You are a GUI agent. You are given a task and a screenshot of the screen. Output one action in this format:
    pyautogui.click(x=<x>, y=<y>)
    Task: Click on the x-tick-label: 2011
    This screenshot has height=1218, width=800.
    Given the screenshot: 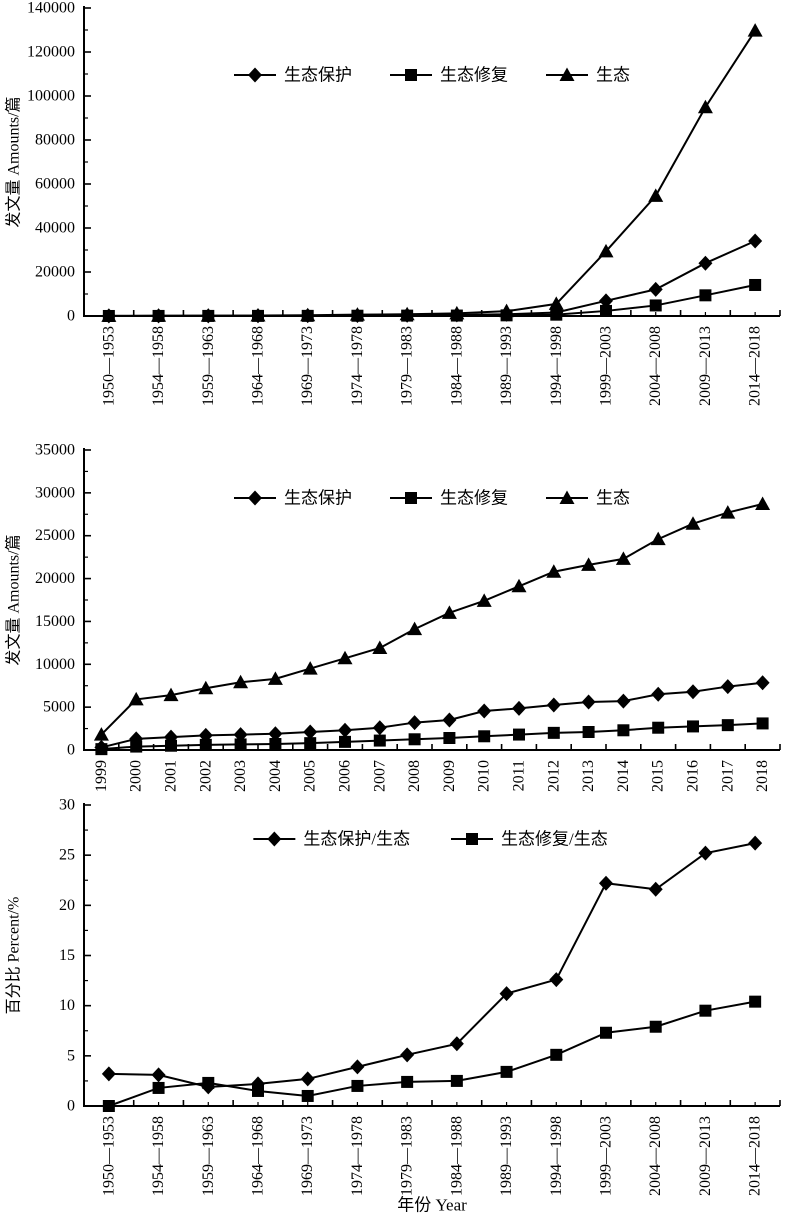 What is the action you would take?
    pyautogui.click(x=519, y=775)
    